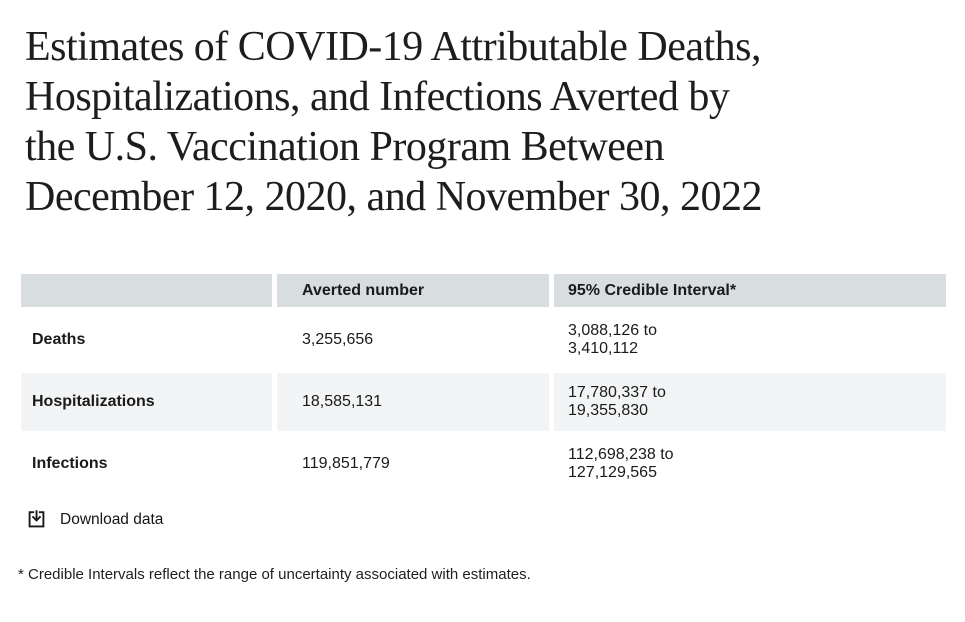  I want to click on averted-number-cell: 3,255,656, so click(338, 339).